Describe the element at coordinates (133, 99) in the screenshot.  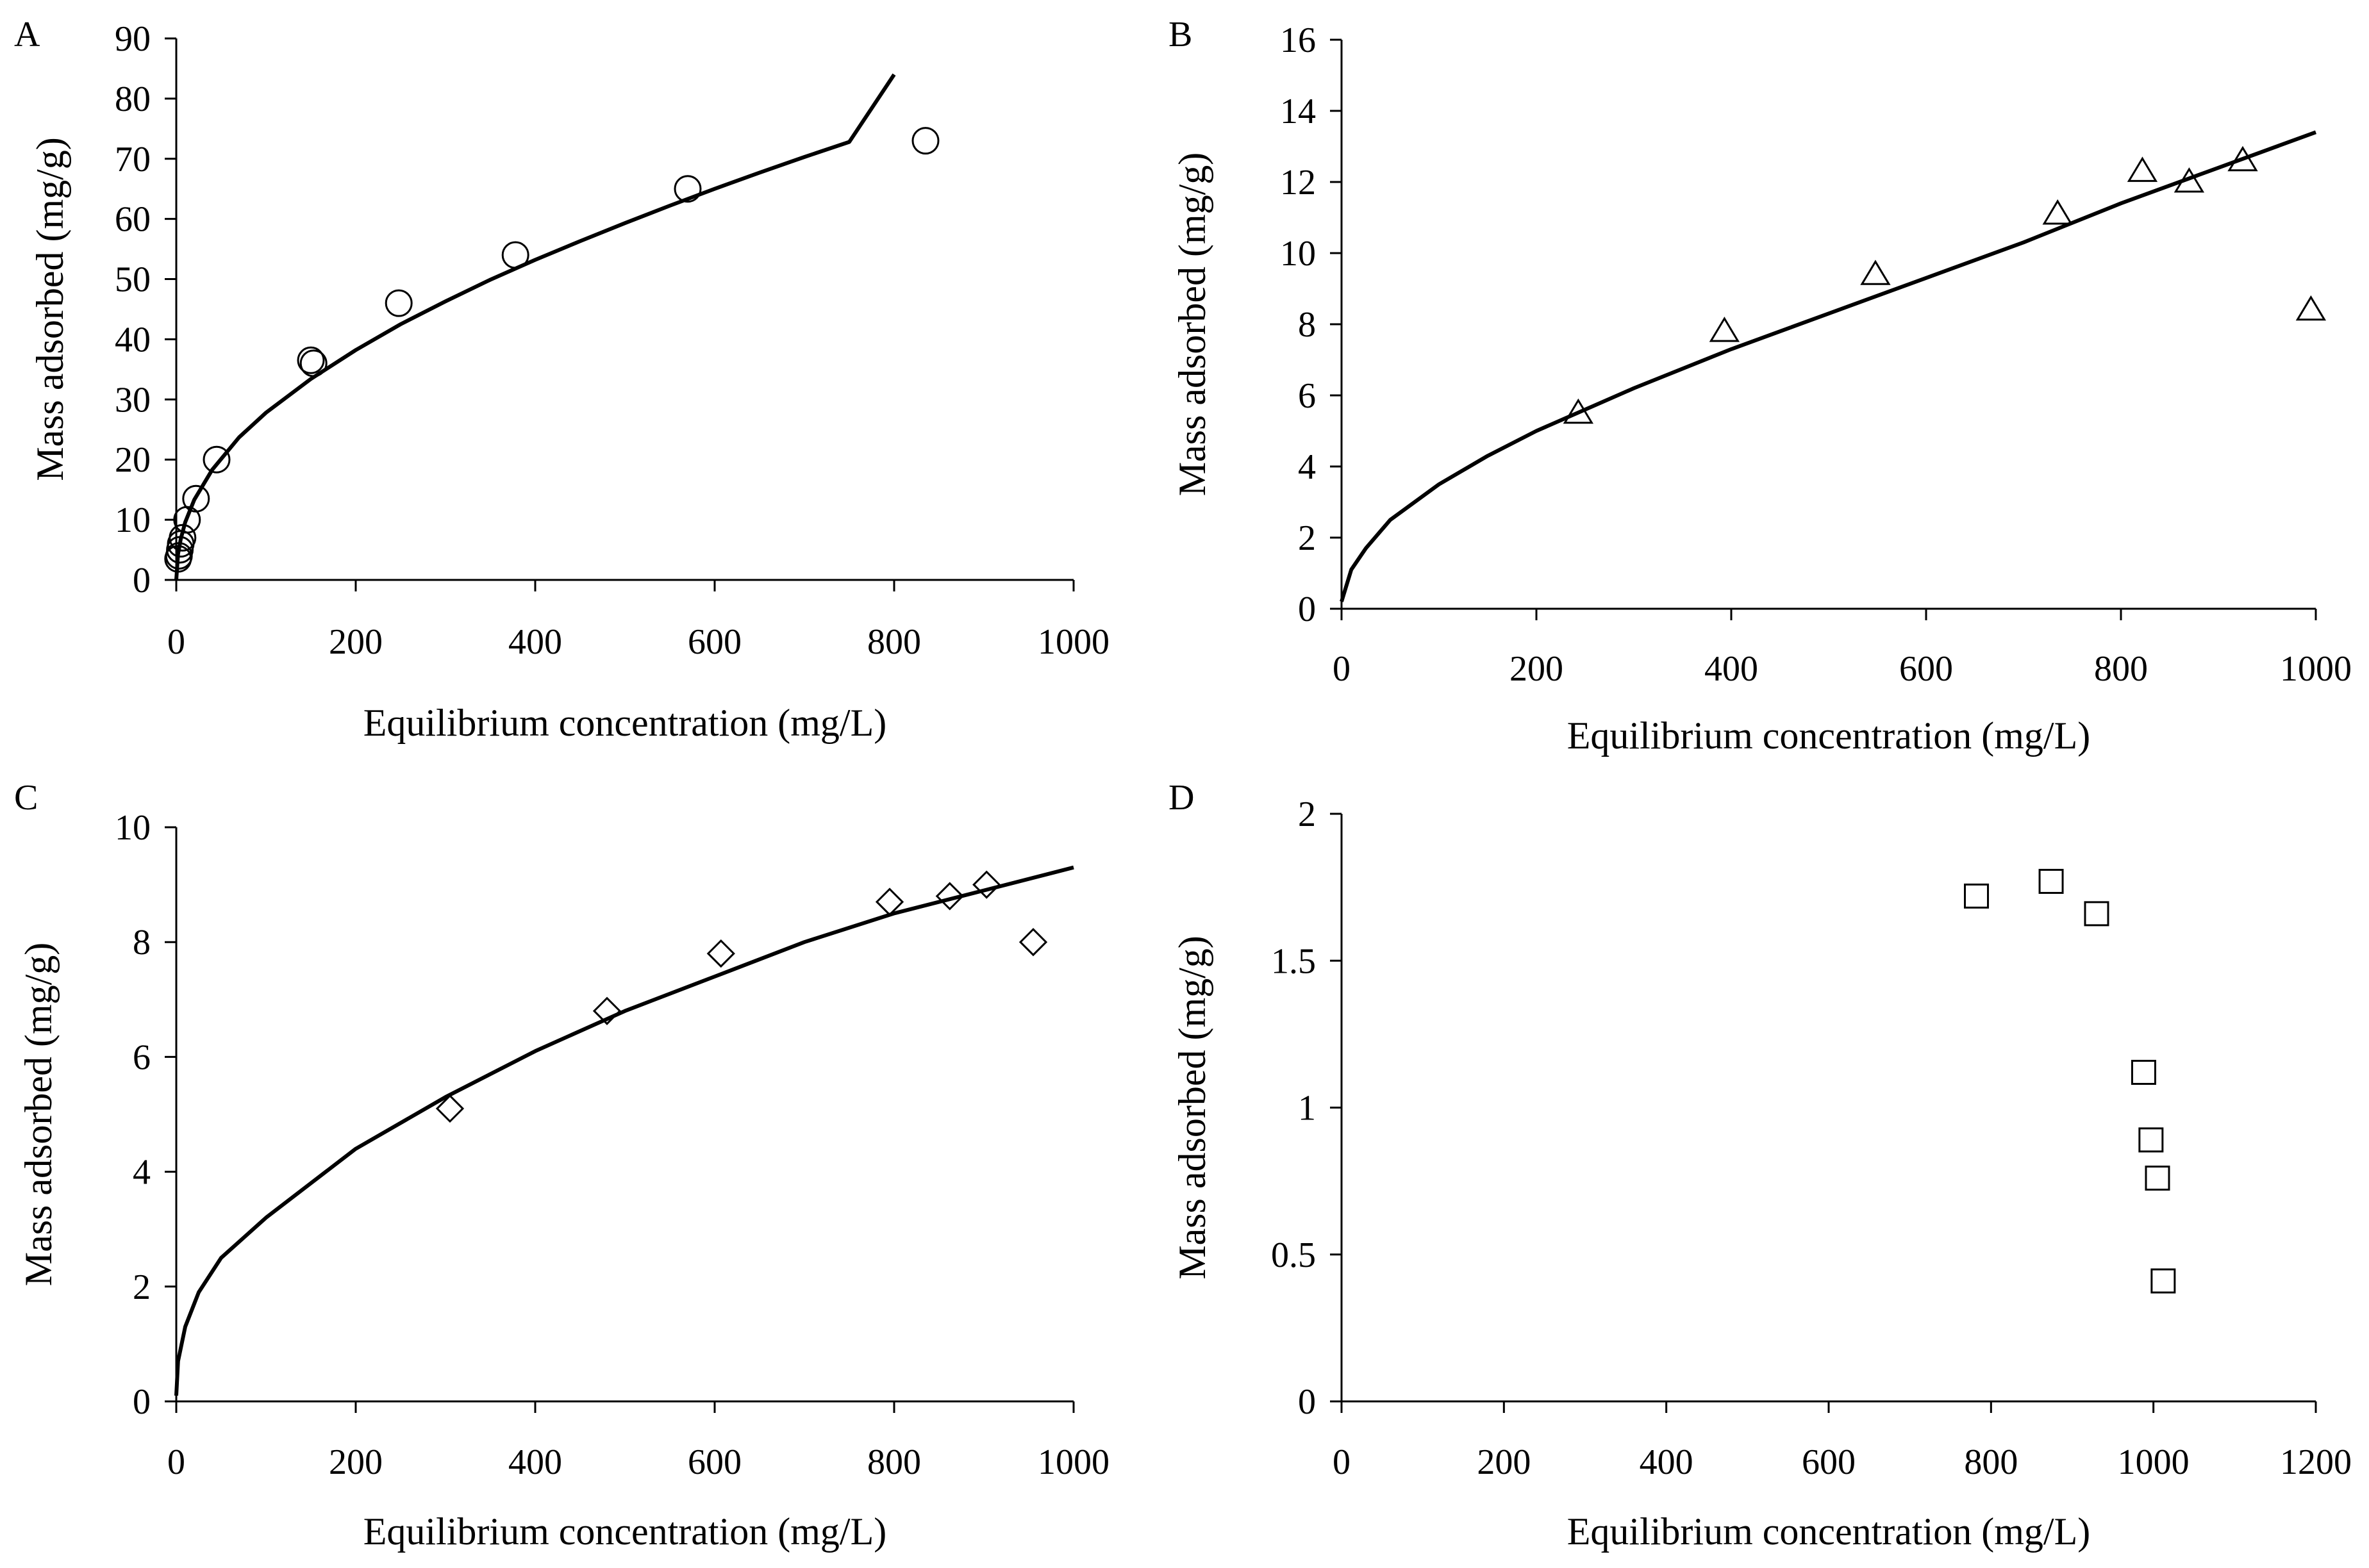
I see `y-tick-label: 80` at that location.